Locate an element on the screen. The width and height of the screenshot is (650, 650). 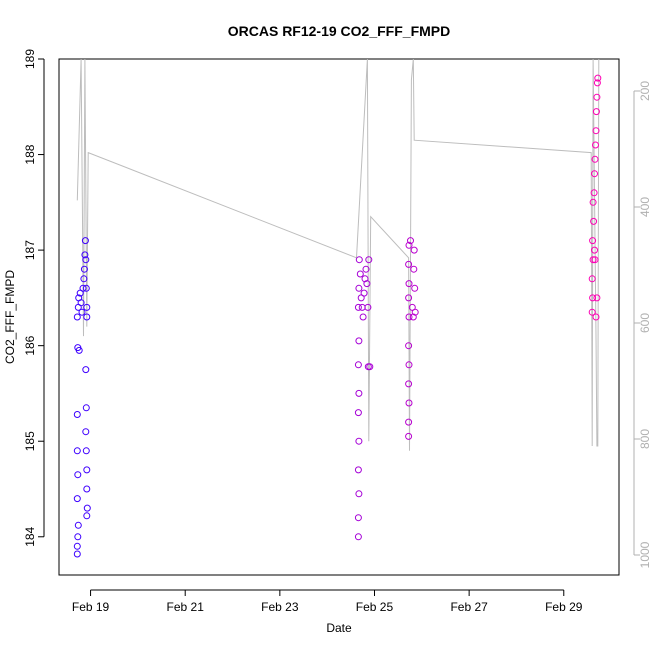
y-tick-label: 189 is located at coordinates (30, 59).